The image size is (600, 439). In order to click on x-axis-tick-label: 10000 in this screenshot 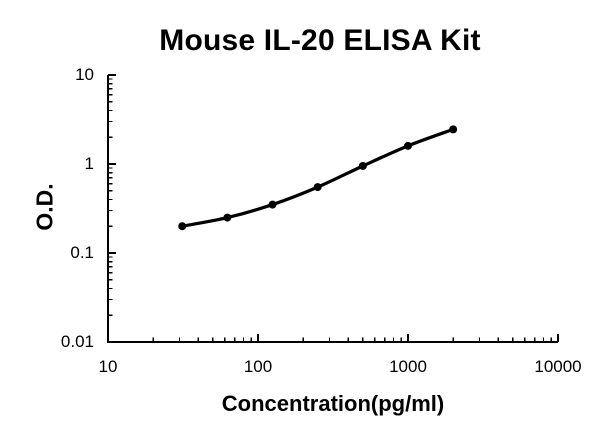, I will do `click(558, 366)`.